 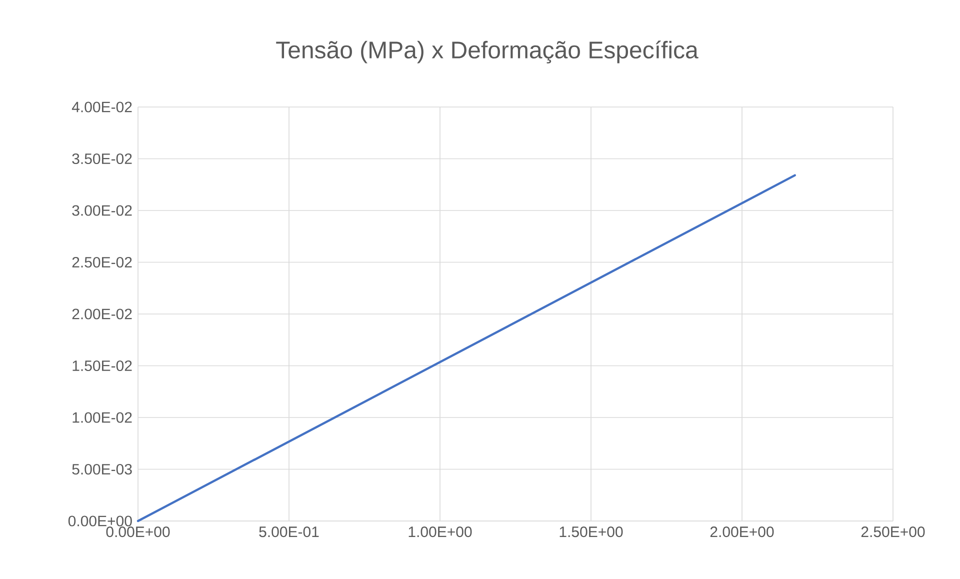 What do you see at coordinates (102, 262) in the screenshot?
I see `y-tick-label: 2.50E-02` at bounding box center [102, 262].